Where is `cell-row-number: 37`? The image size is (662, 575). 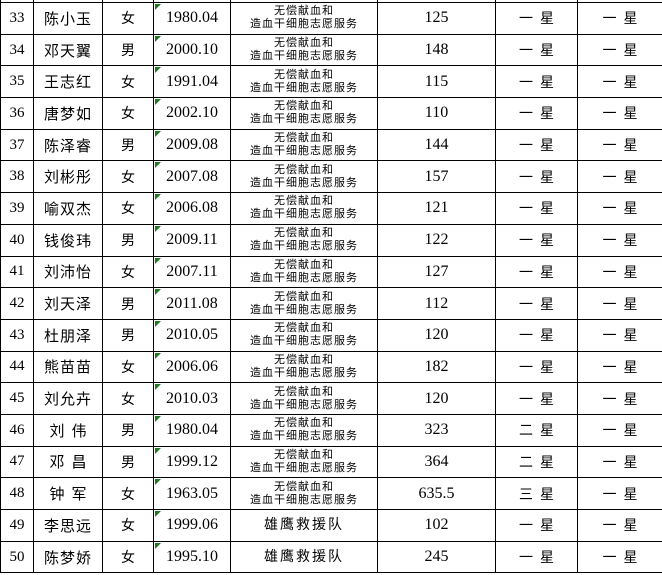
cell-row-number: 37 is located at coordinates (17, 145).